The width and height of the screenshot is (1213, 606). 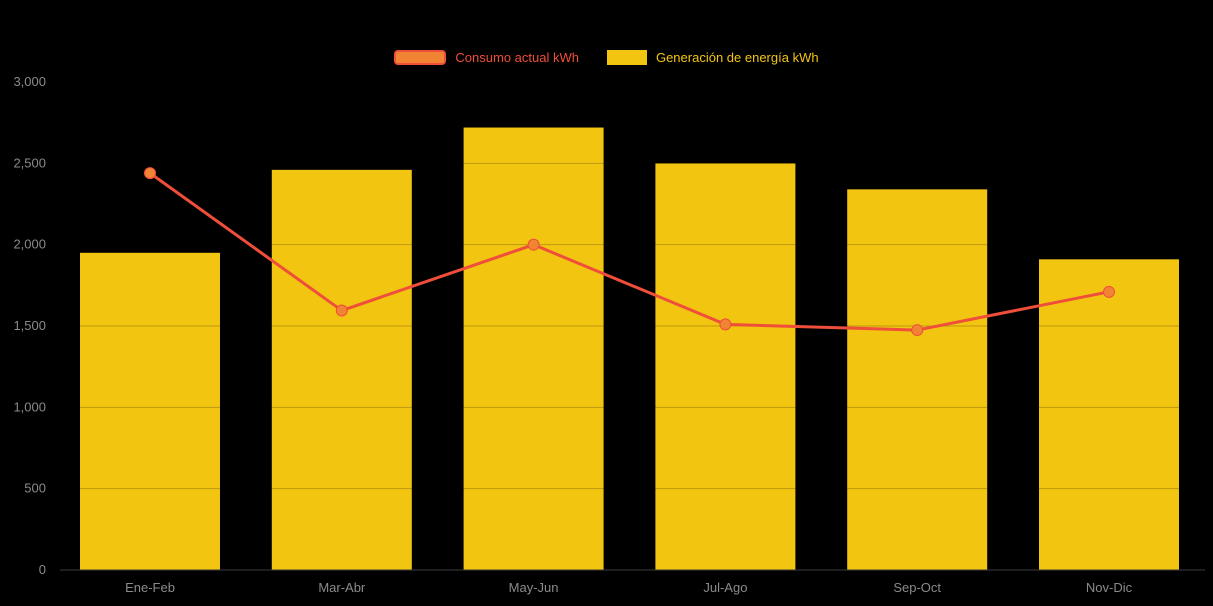 I want to click on legend-item-generacion: Generación de energía kWh, so click(x=712, y=57).